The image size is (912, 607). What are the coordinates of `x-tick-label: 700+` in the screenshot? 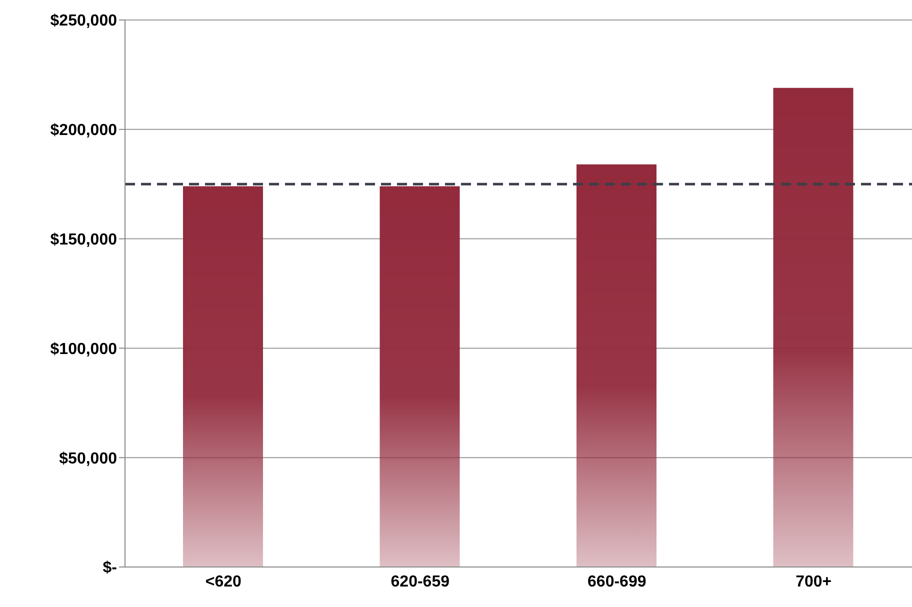 It's located at (814, 581).